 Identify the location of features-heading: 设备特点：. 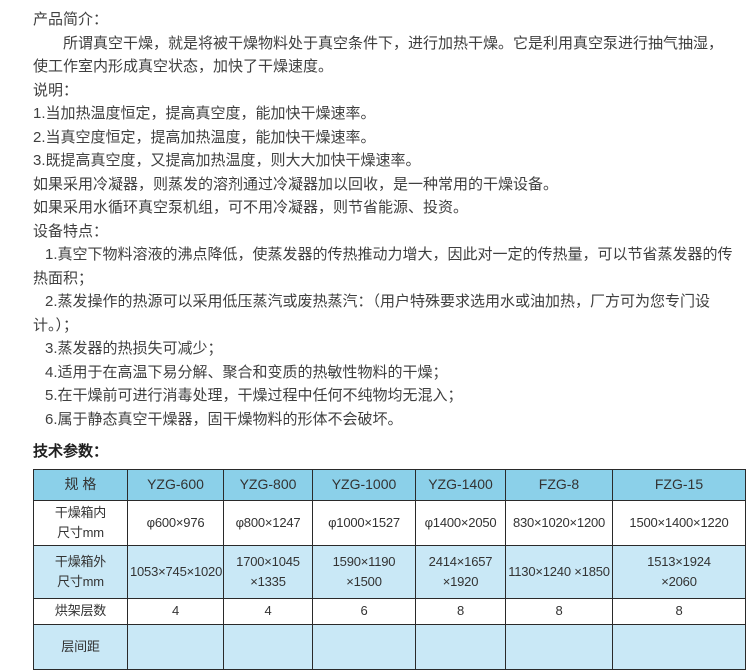
(71, 231).